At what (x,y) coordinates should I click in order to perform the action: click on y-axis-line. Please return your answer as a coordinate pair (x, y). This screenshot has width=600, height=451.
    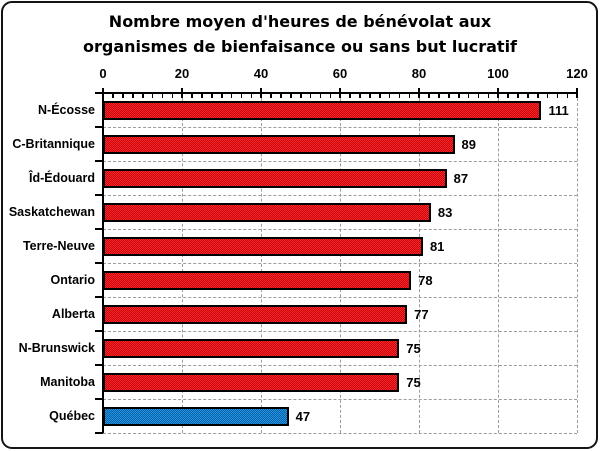
    Looking at the image, I should click on (103, 263).